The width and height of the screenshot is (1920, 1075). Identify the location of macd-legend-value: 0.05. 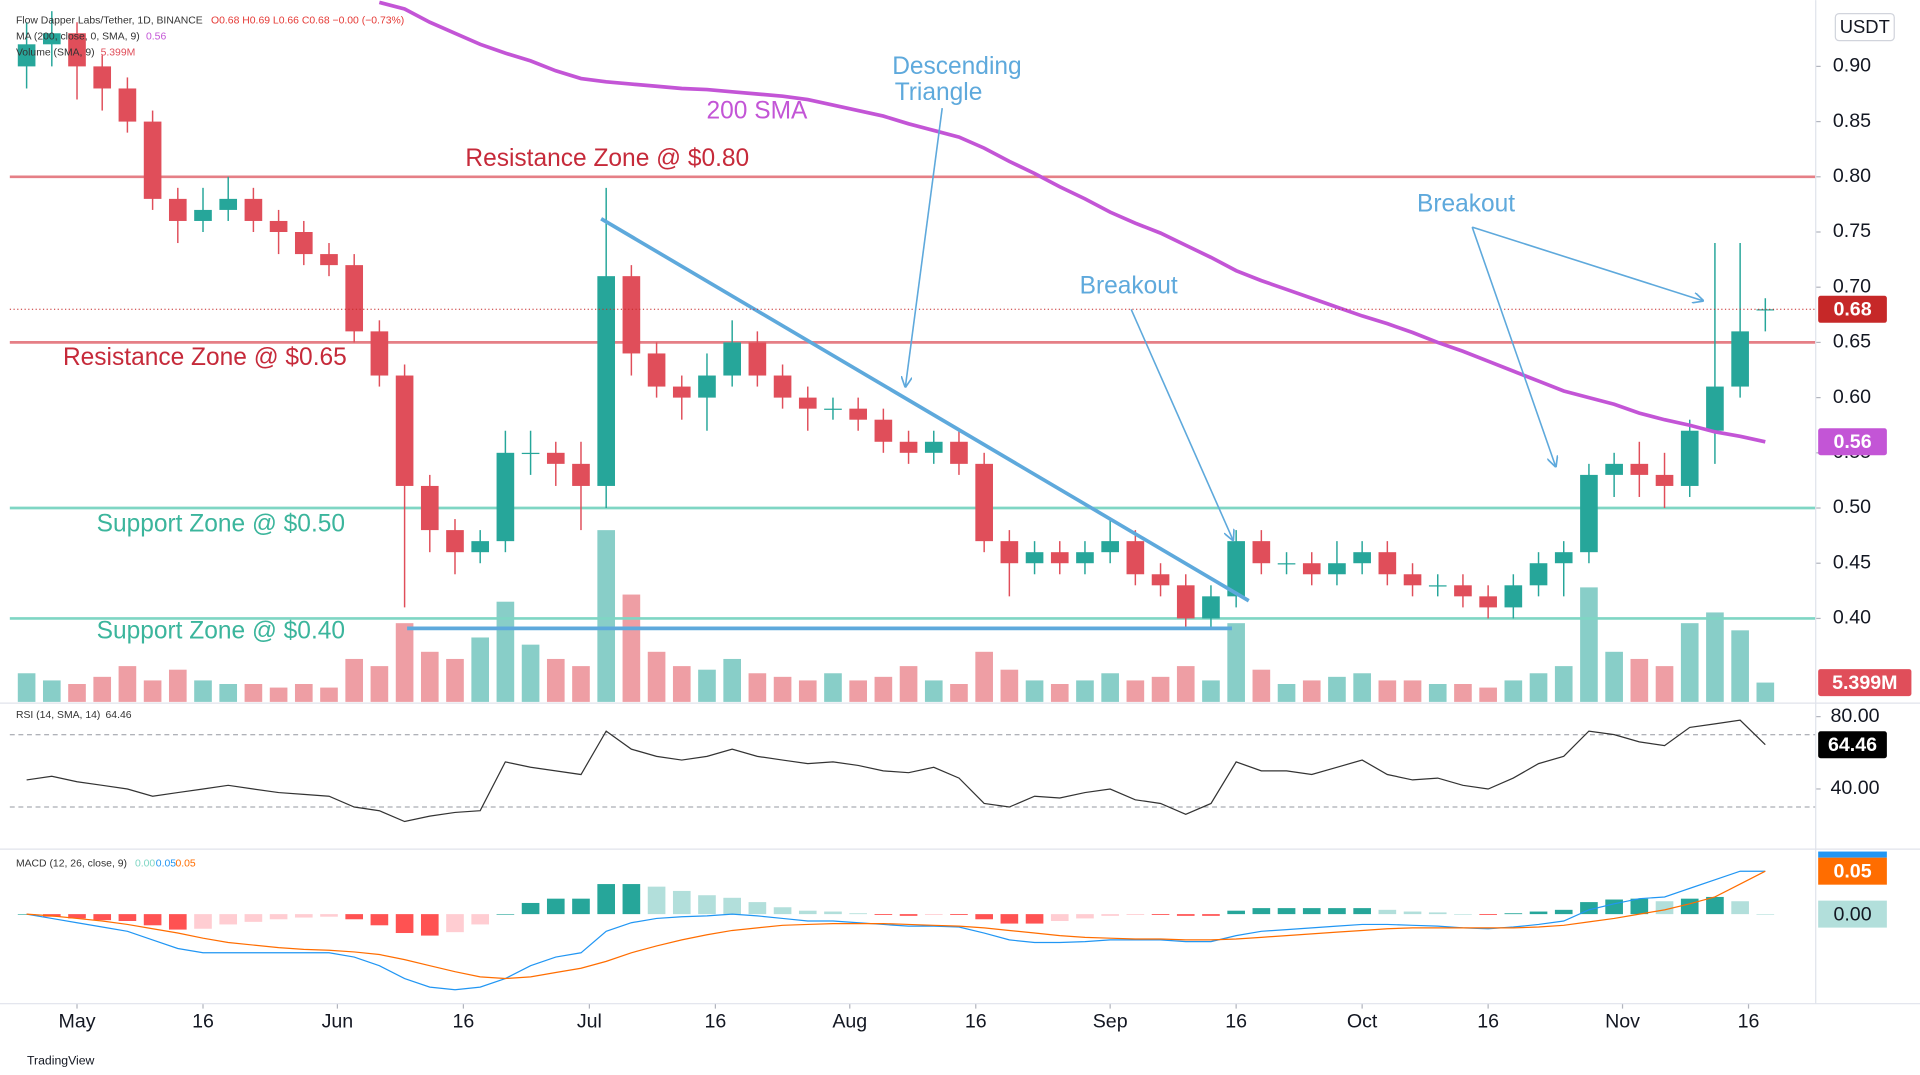
(185, 864).